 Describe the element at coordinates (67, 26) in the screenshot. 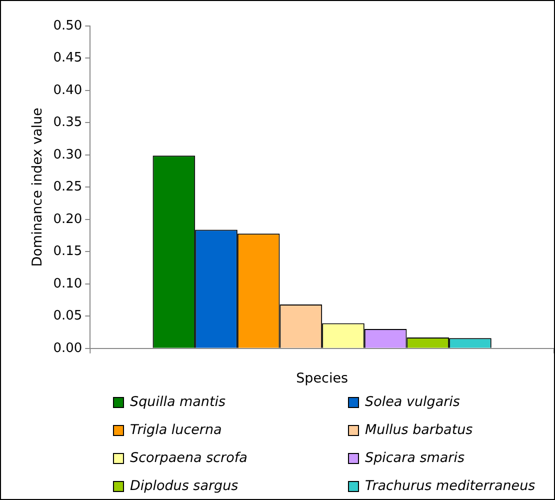

I see `y-tick-label: 0.50` at that location.